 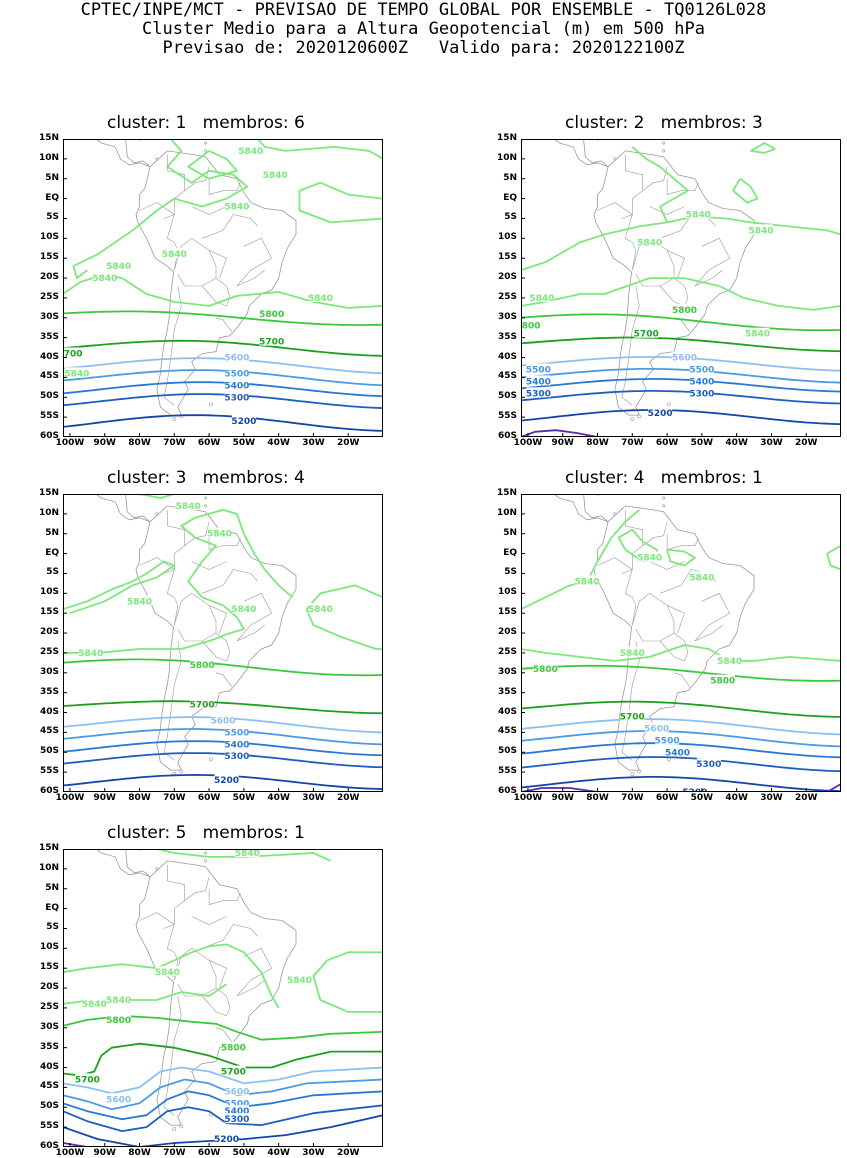 I want to click on lon-tick-label: 20W, so click(x=806, y=798).